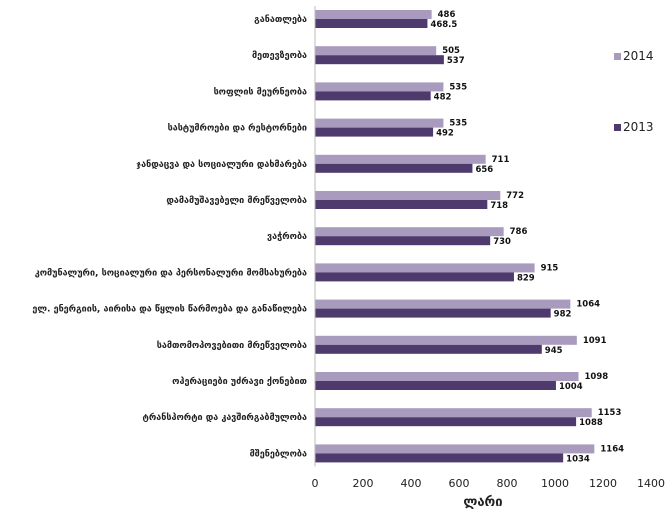  I want to click on value-label-2014: 486, so click(447, 15).